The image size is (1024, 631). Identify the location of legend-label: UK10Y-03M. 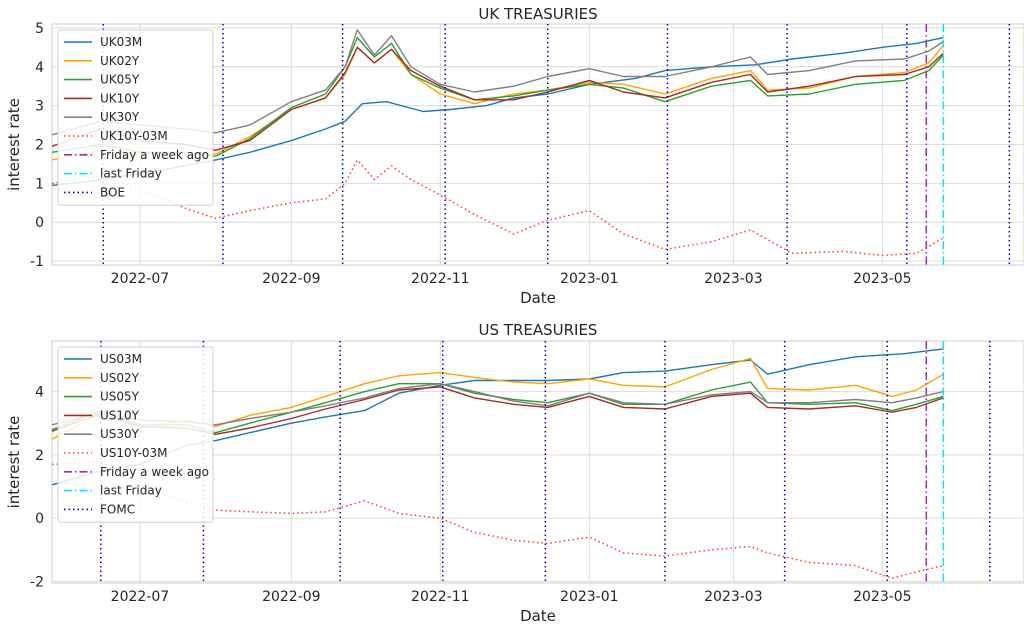
(134, 136).